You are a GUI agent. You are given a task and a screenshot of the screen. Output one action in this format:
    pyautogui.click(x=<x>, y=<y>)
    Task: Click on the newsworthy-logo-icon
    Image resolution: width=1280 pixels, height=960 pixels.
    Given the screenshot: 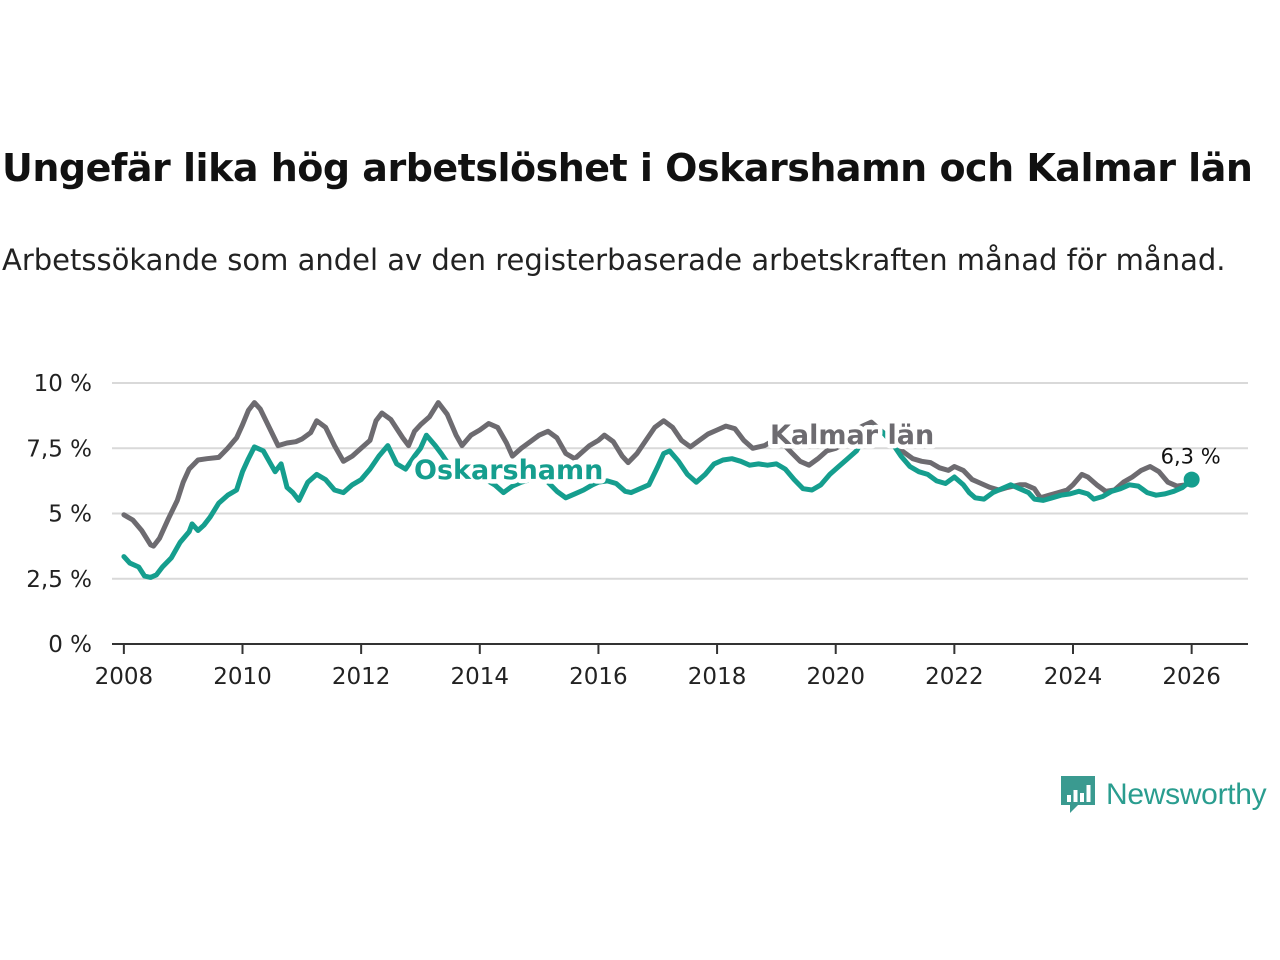 What is the action you would take?
    pyautogui.click(x=1078, y=794)
    